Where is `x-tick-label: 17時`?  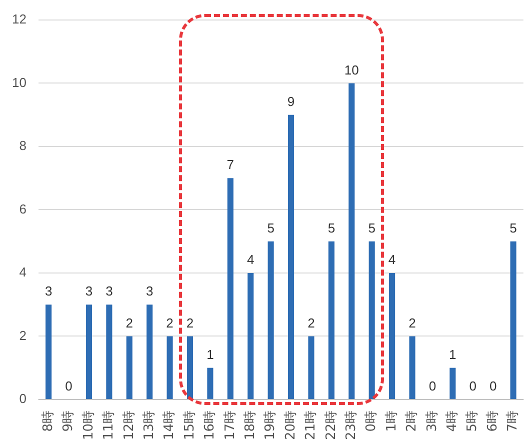 x-tick-label: 17時 is located at coordinates (230, 425).